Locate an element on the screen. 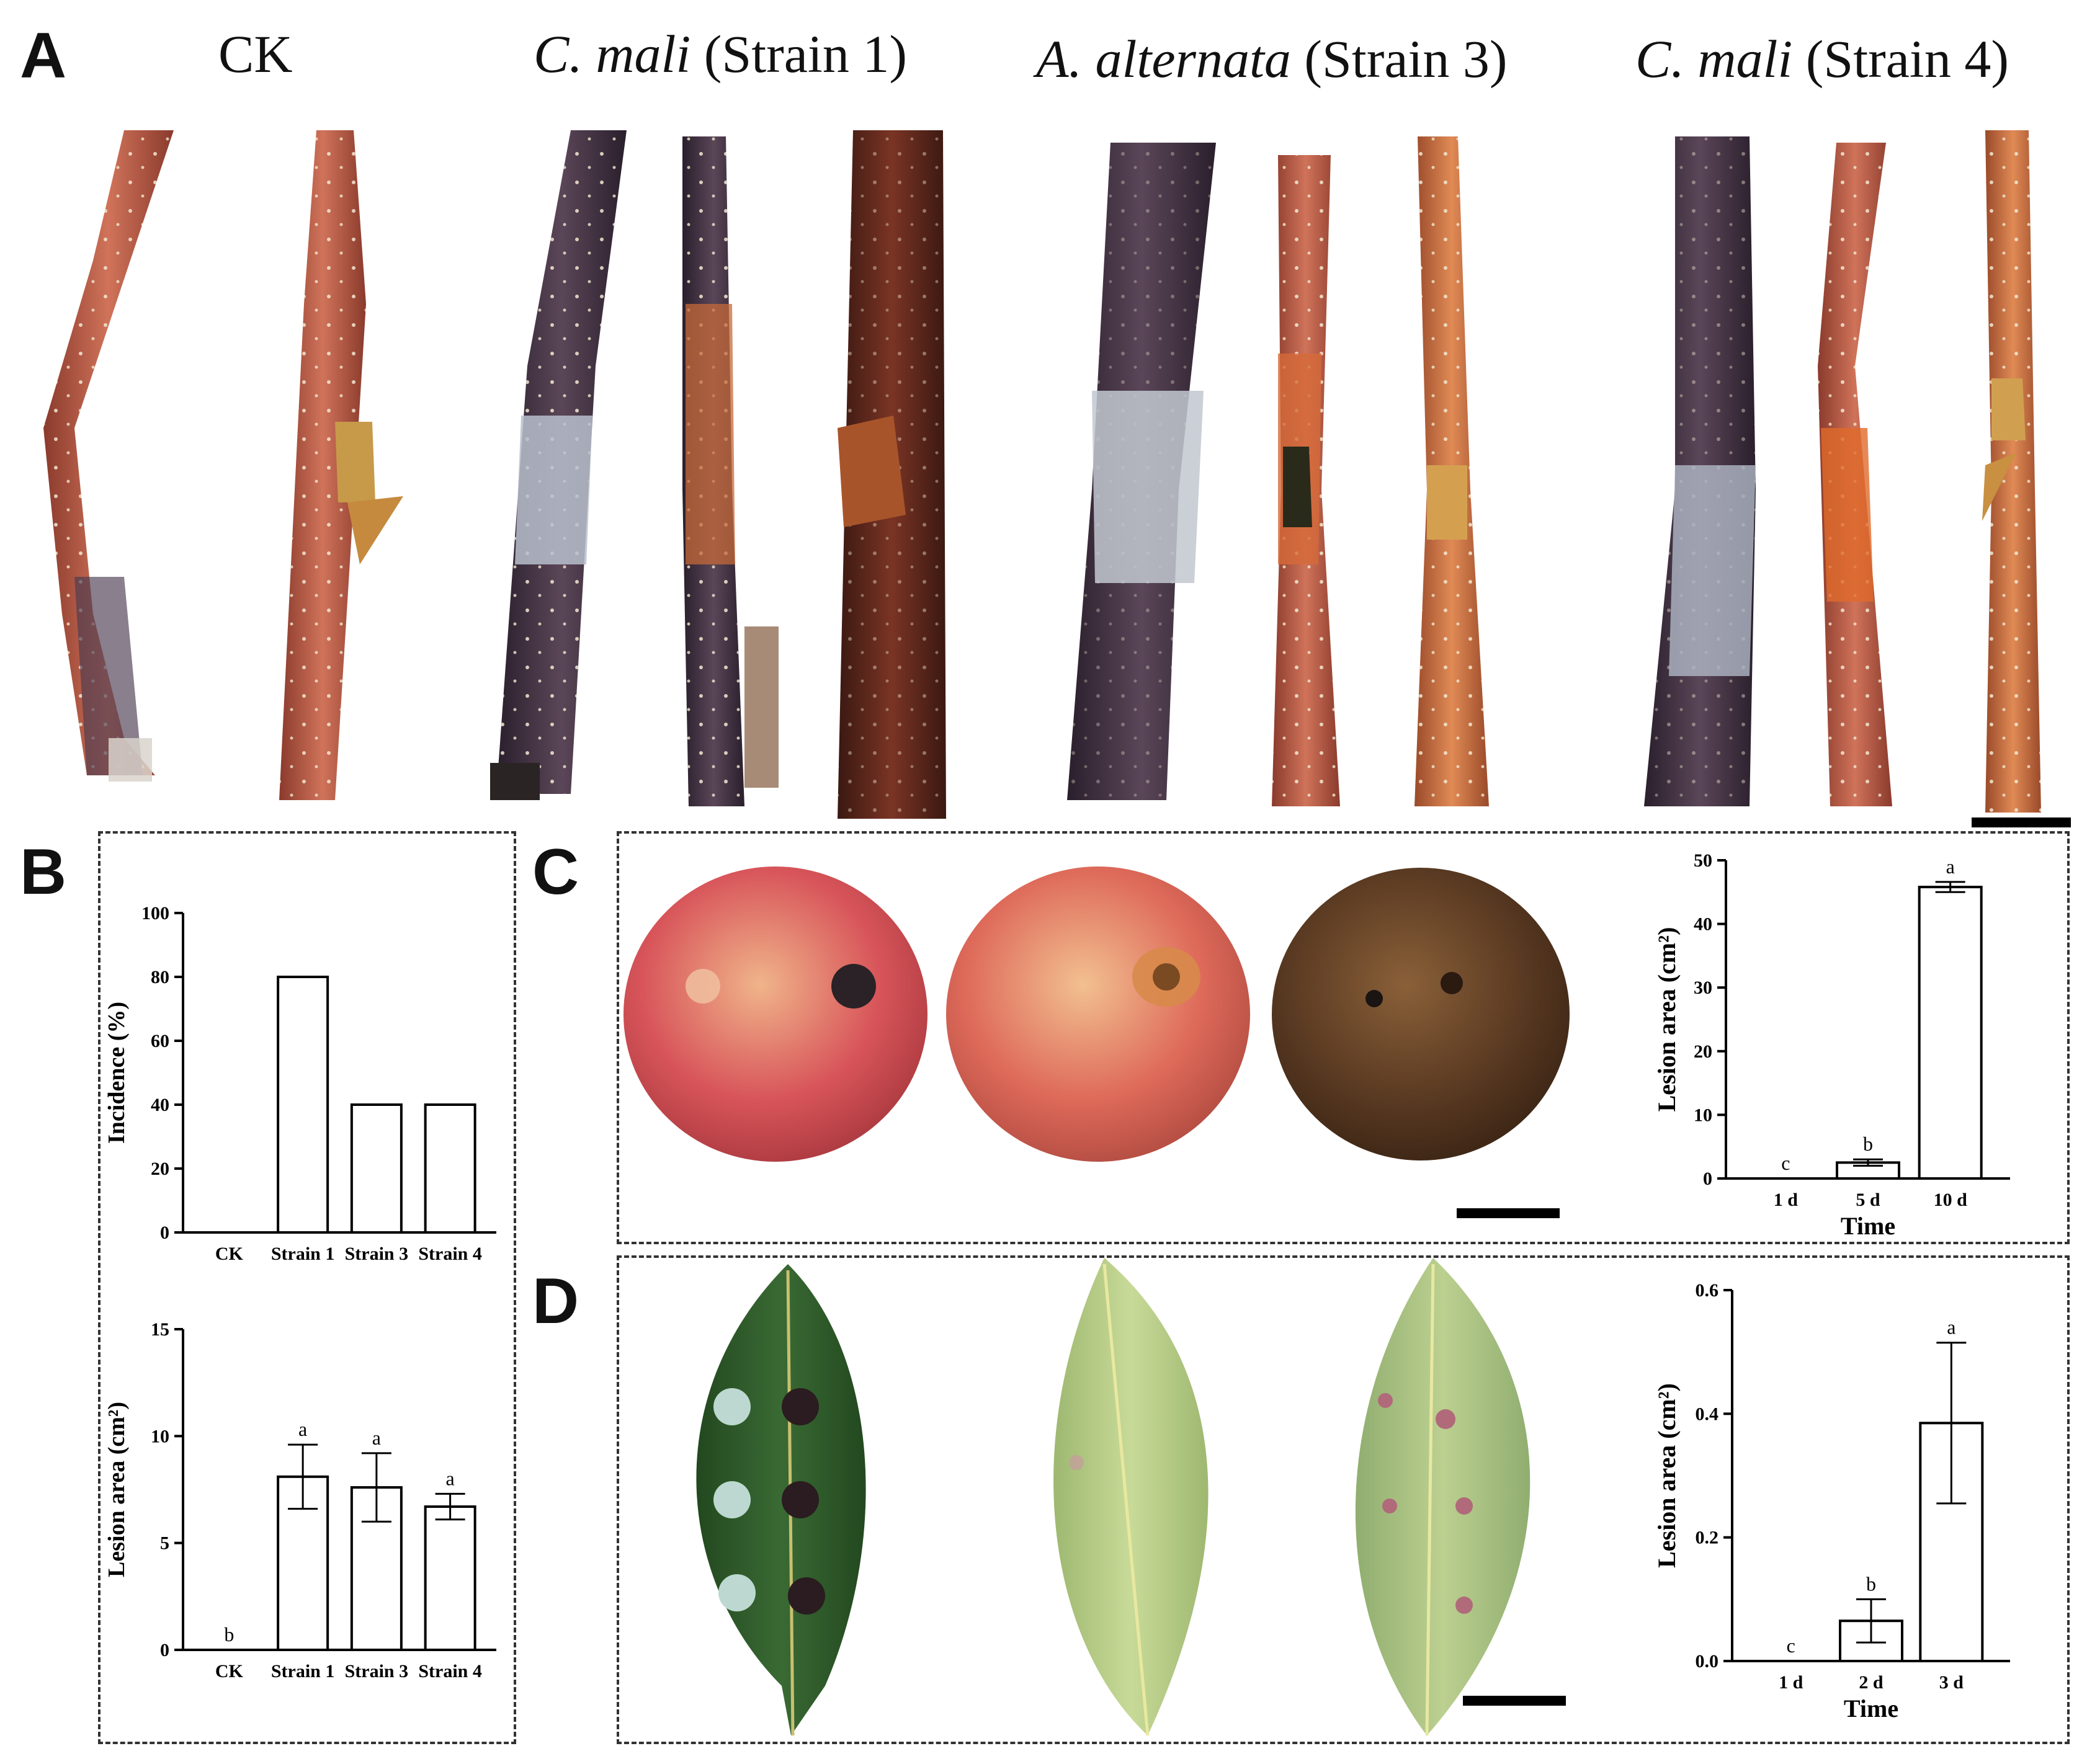  title-strain4-text: (Strain 4) is located at coordinates (1900, 59).